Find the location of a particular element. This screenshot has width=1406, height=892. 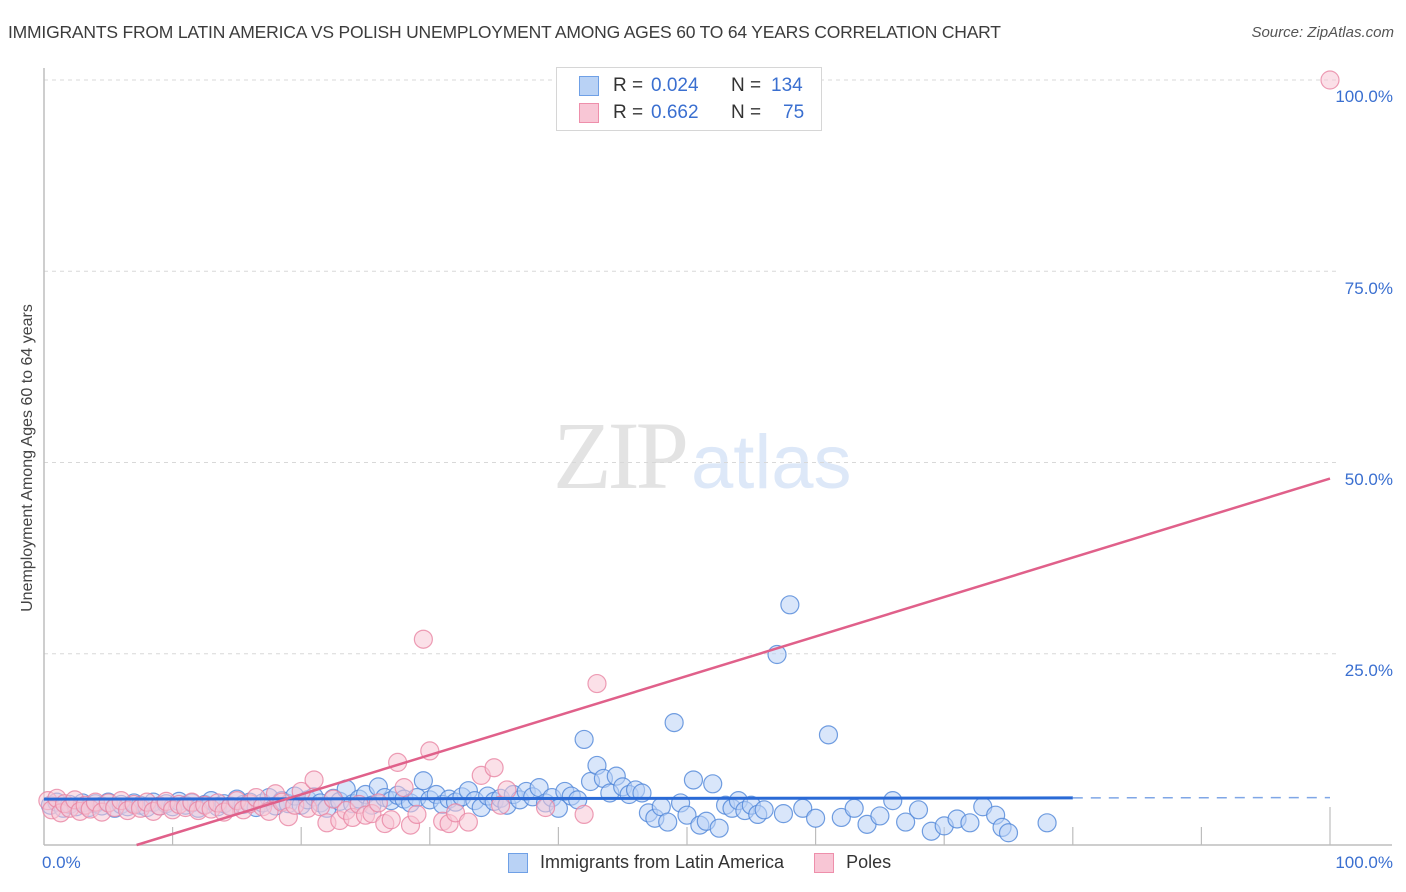

y-tick-100: 100.0% is located at coordinates (1364, 96).